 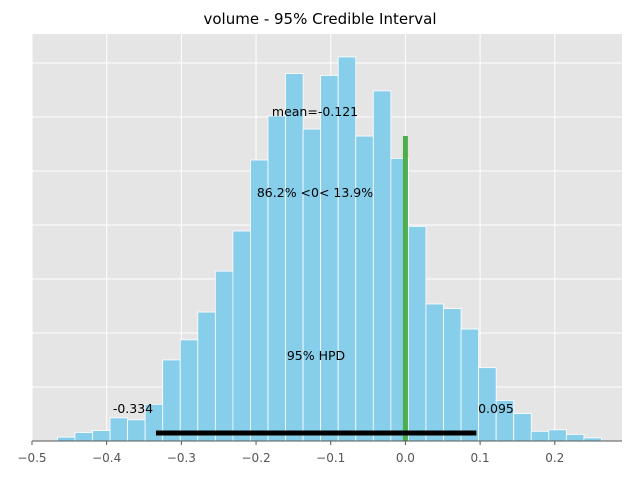 What do you see at coordinates (316, 355) in the screenshot?
I see `hpd-label: 95% HPD` at bounding box center [316, 355].